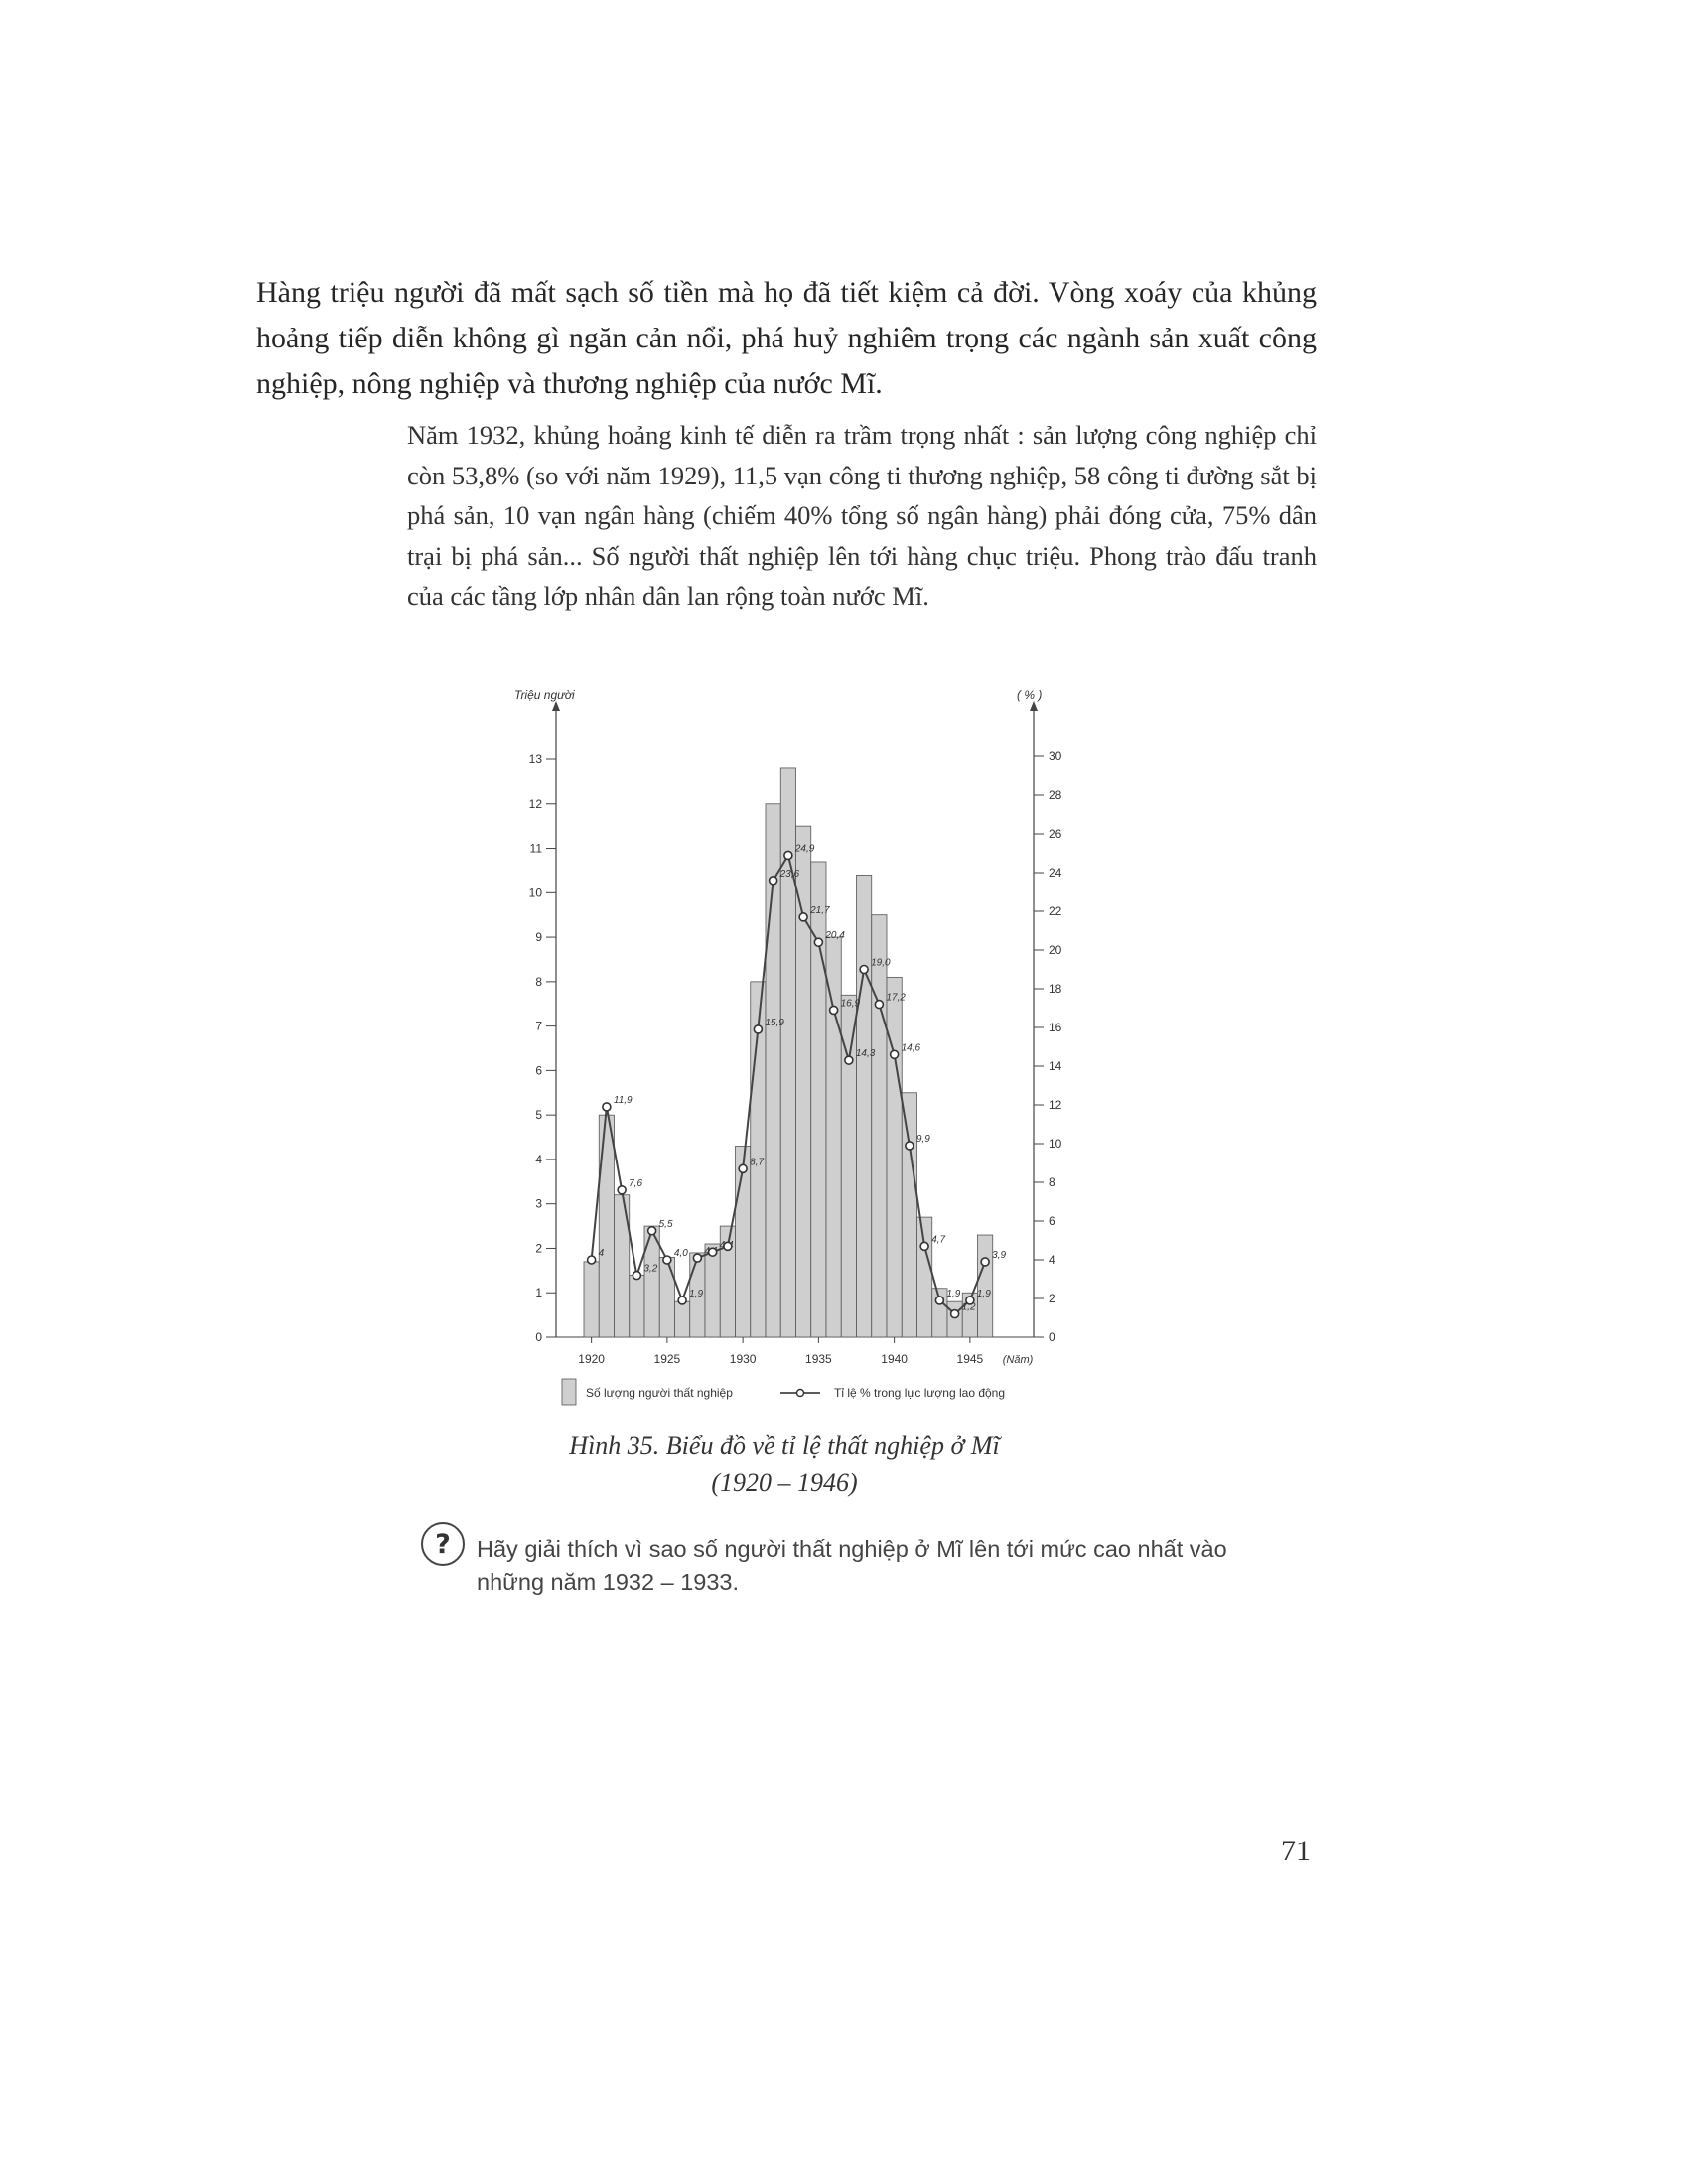 Image resolution: width=1688 pixels, height=2184 pixels. Describe the element at coordinates (757, 1162) in the screenshot. I see `rate-data-label: 8,7` at that location.